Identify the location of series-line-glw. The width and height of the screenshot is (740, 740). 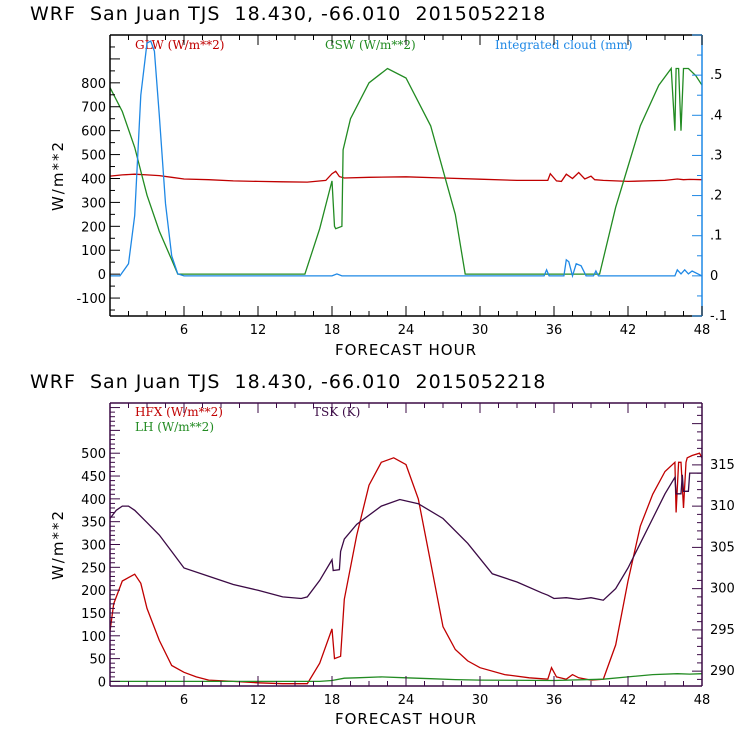
(406, 176).